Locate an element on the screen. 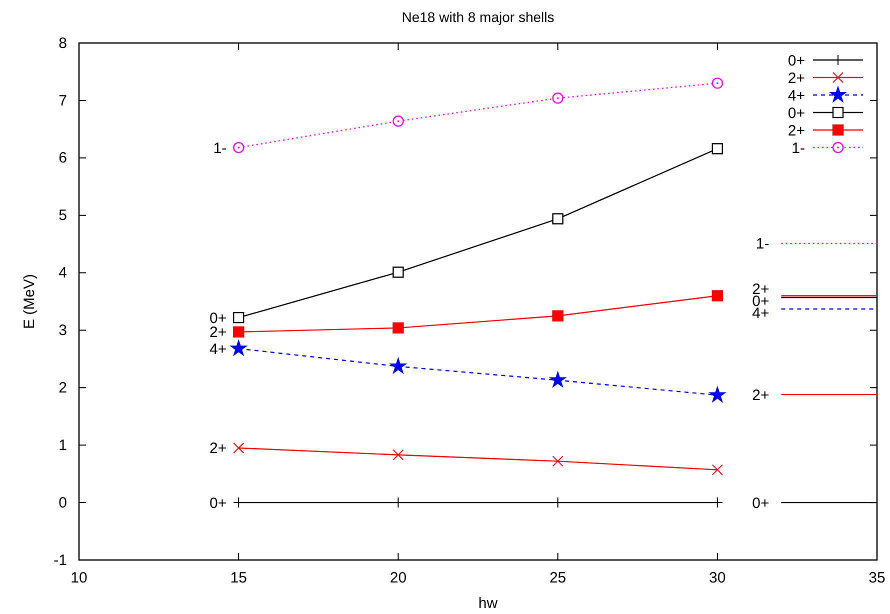  series-label: 2+ is located at coordinates (761, 395).